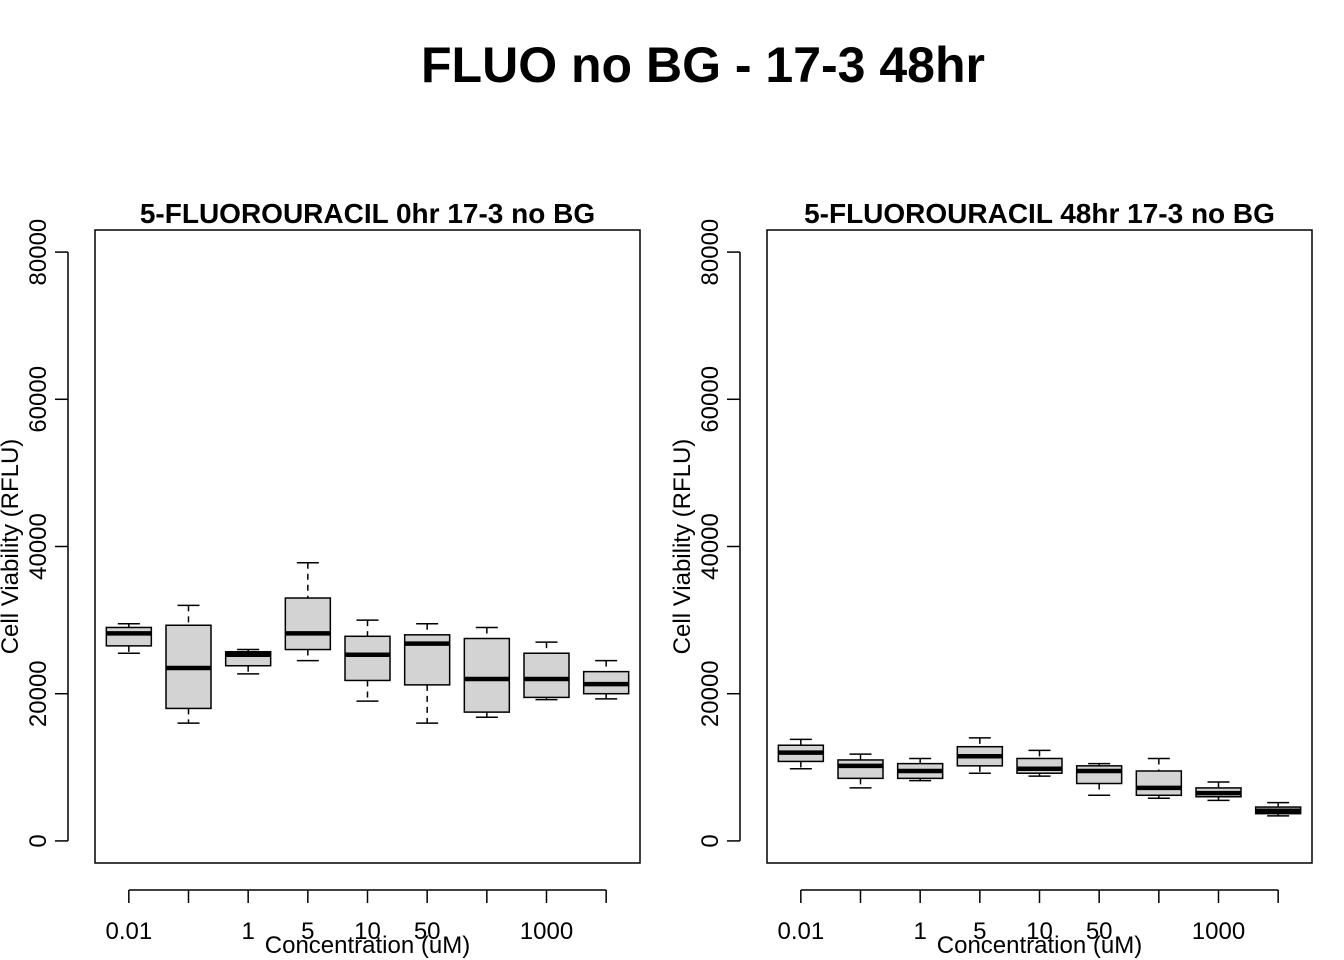 This screenshot has height=960, width=1344. What do you see at coordinates (1039, 213) in the screenshot?
I see `panel-title: 5-FLUOROURACIL 48hr 17-3 no BG` at bounding box center [1039, 213].